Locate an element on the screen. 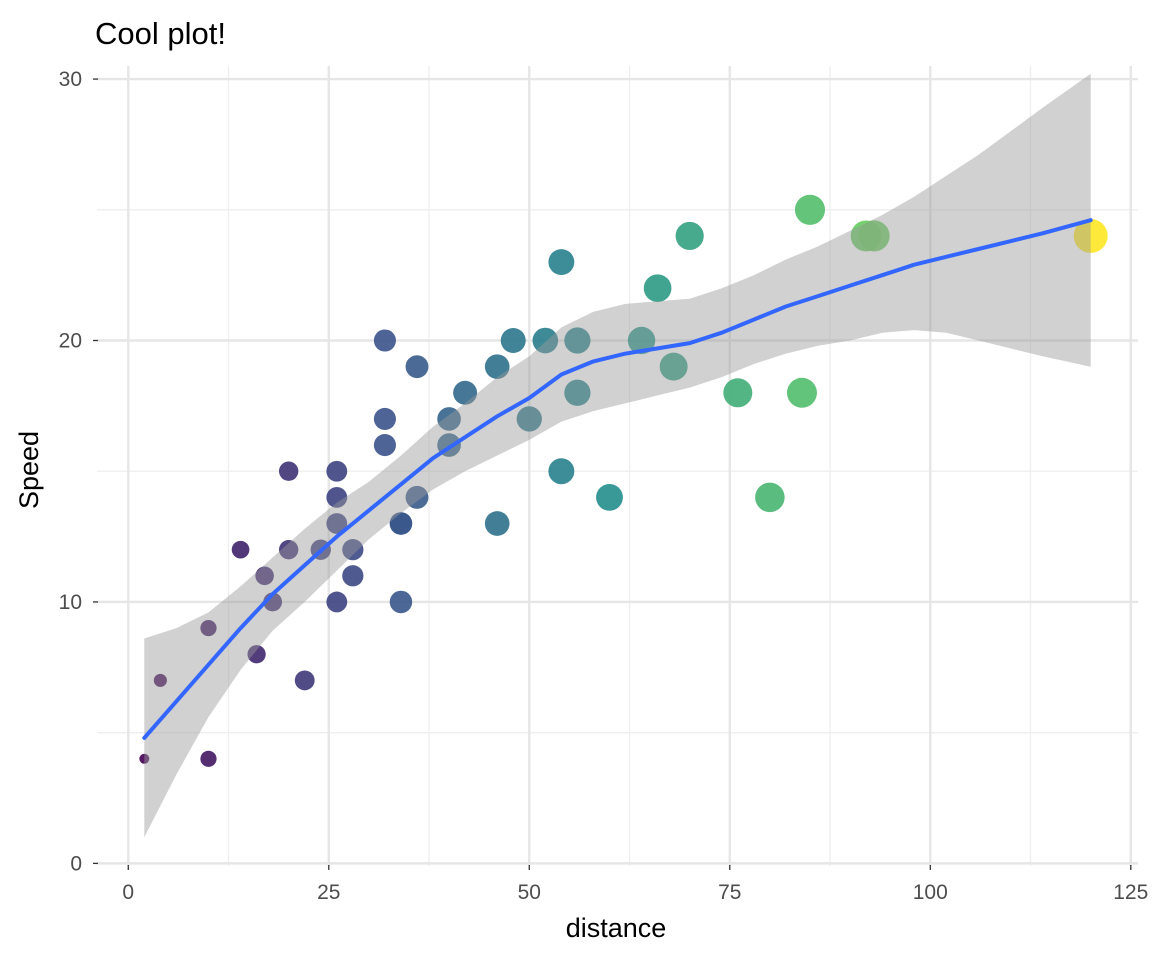 The image size is (1152, 960). y-tick-label: 0 is located at coordinates (76, 863).